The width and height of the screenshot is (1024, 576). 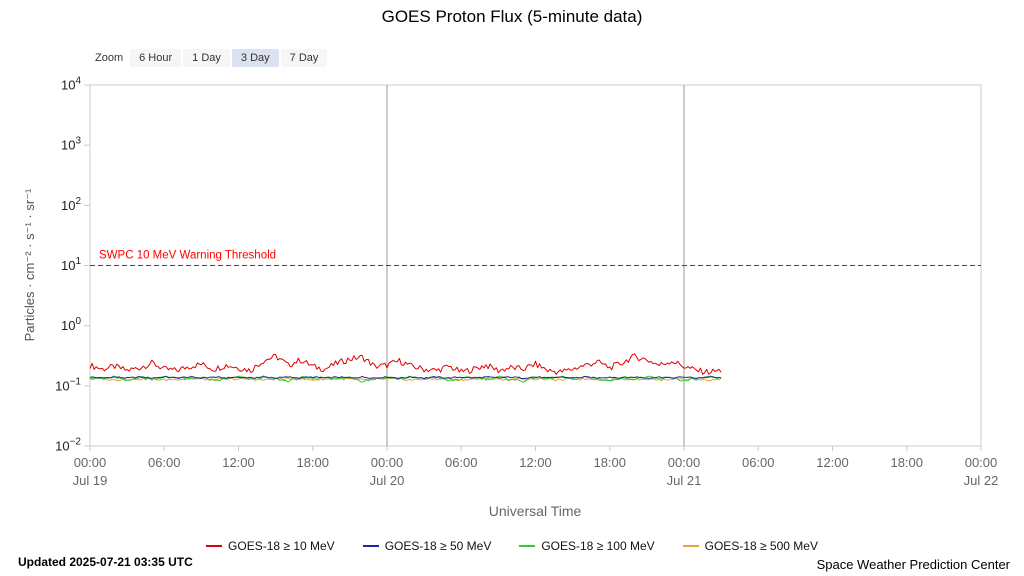 I want to click on legend-item-goes-18-10-mev: GOES-18 ≥ 10 MeV, so click(x=270, y=546).